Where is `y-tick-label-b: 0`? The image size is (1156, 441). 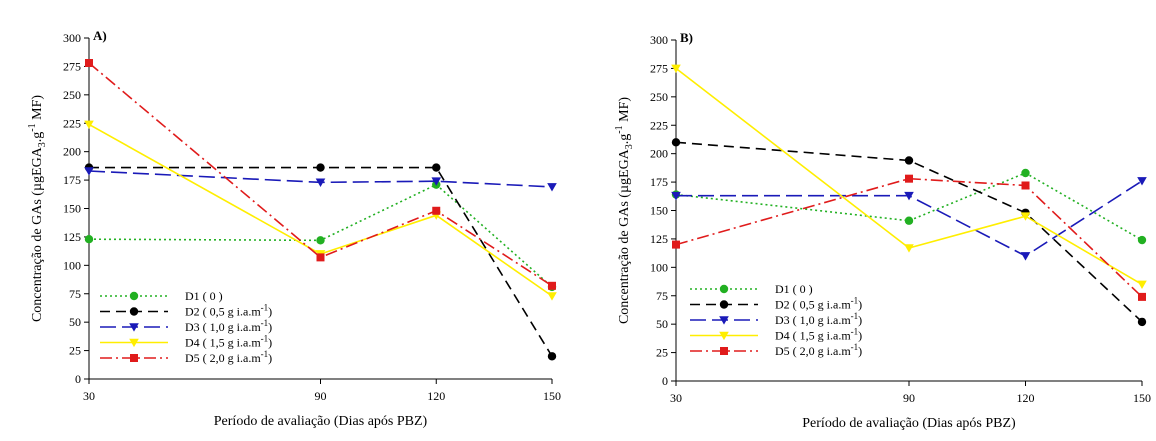 y-tick-label-b: 0 is located at coordinates (665, 381).